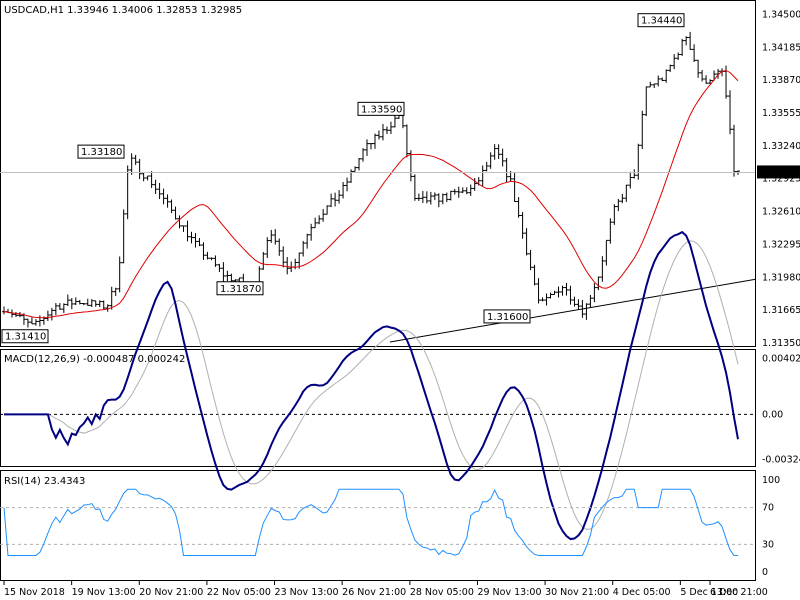 The height and width of the screenshot is (600, 800). I want to click on svg-text: 1.31600, so click(507, 317).